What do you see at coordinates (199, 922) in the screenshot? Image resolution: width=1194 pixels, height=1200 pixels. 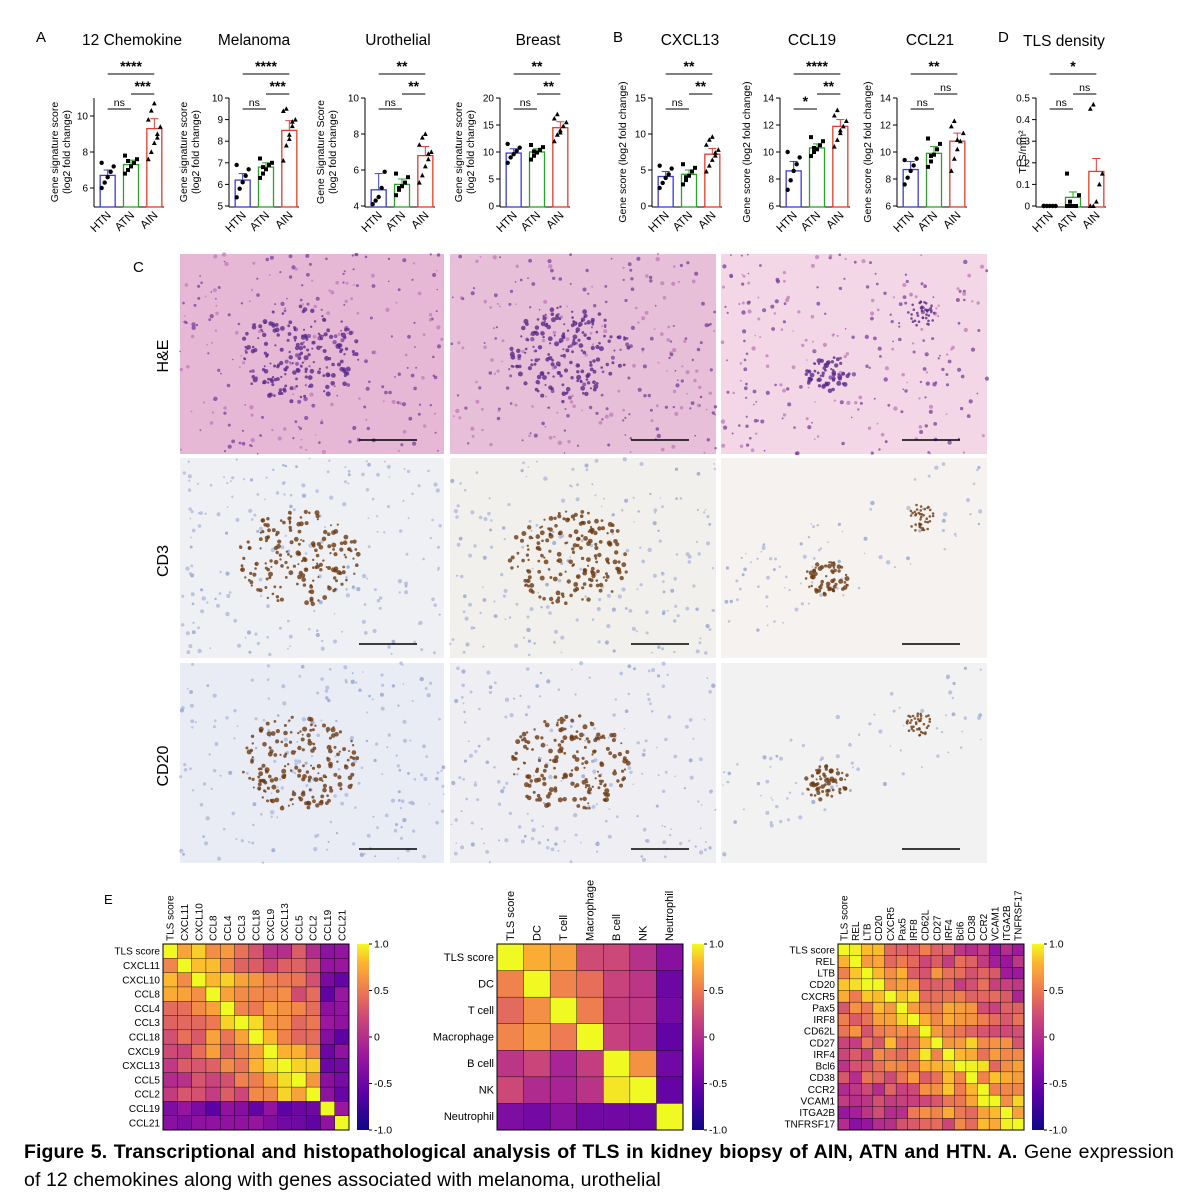 I see `heatmap-col-label: CXCL10` at bounding box center [199, 922].